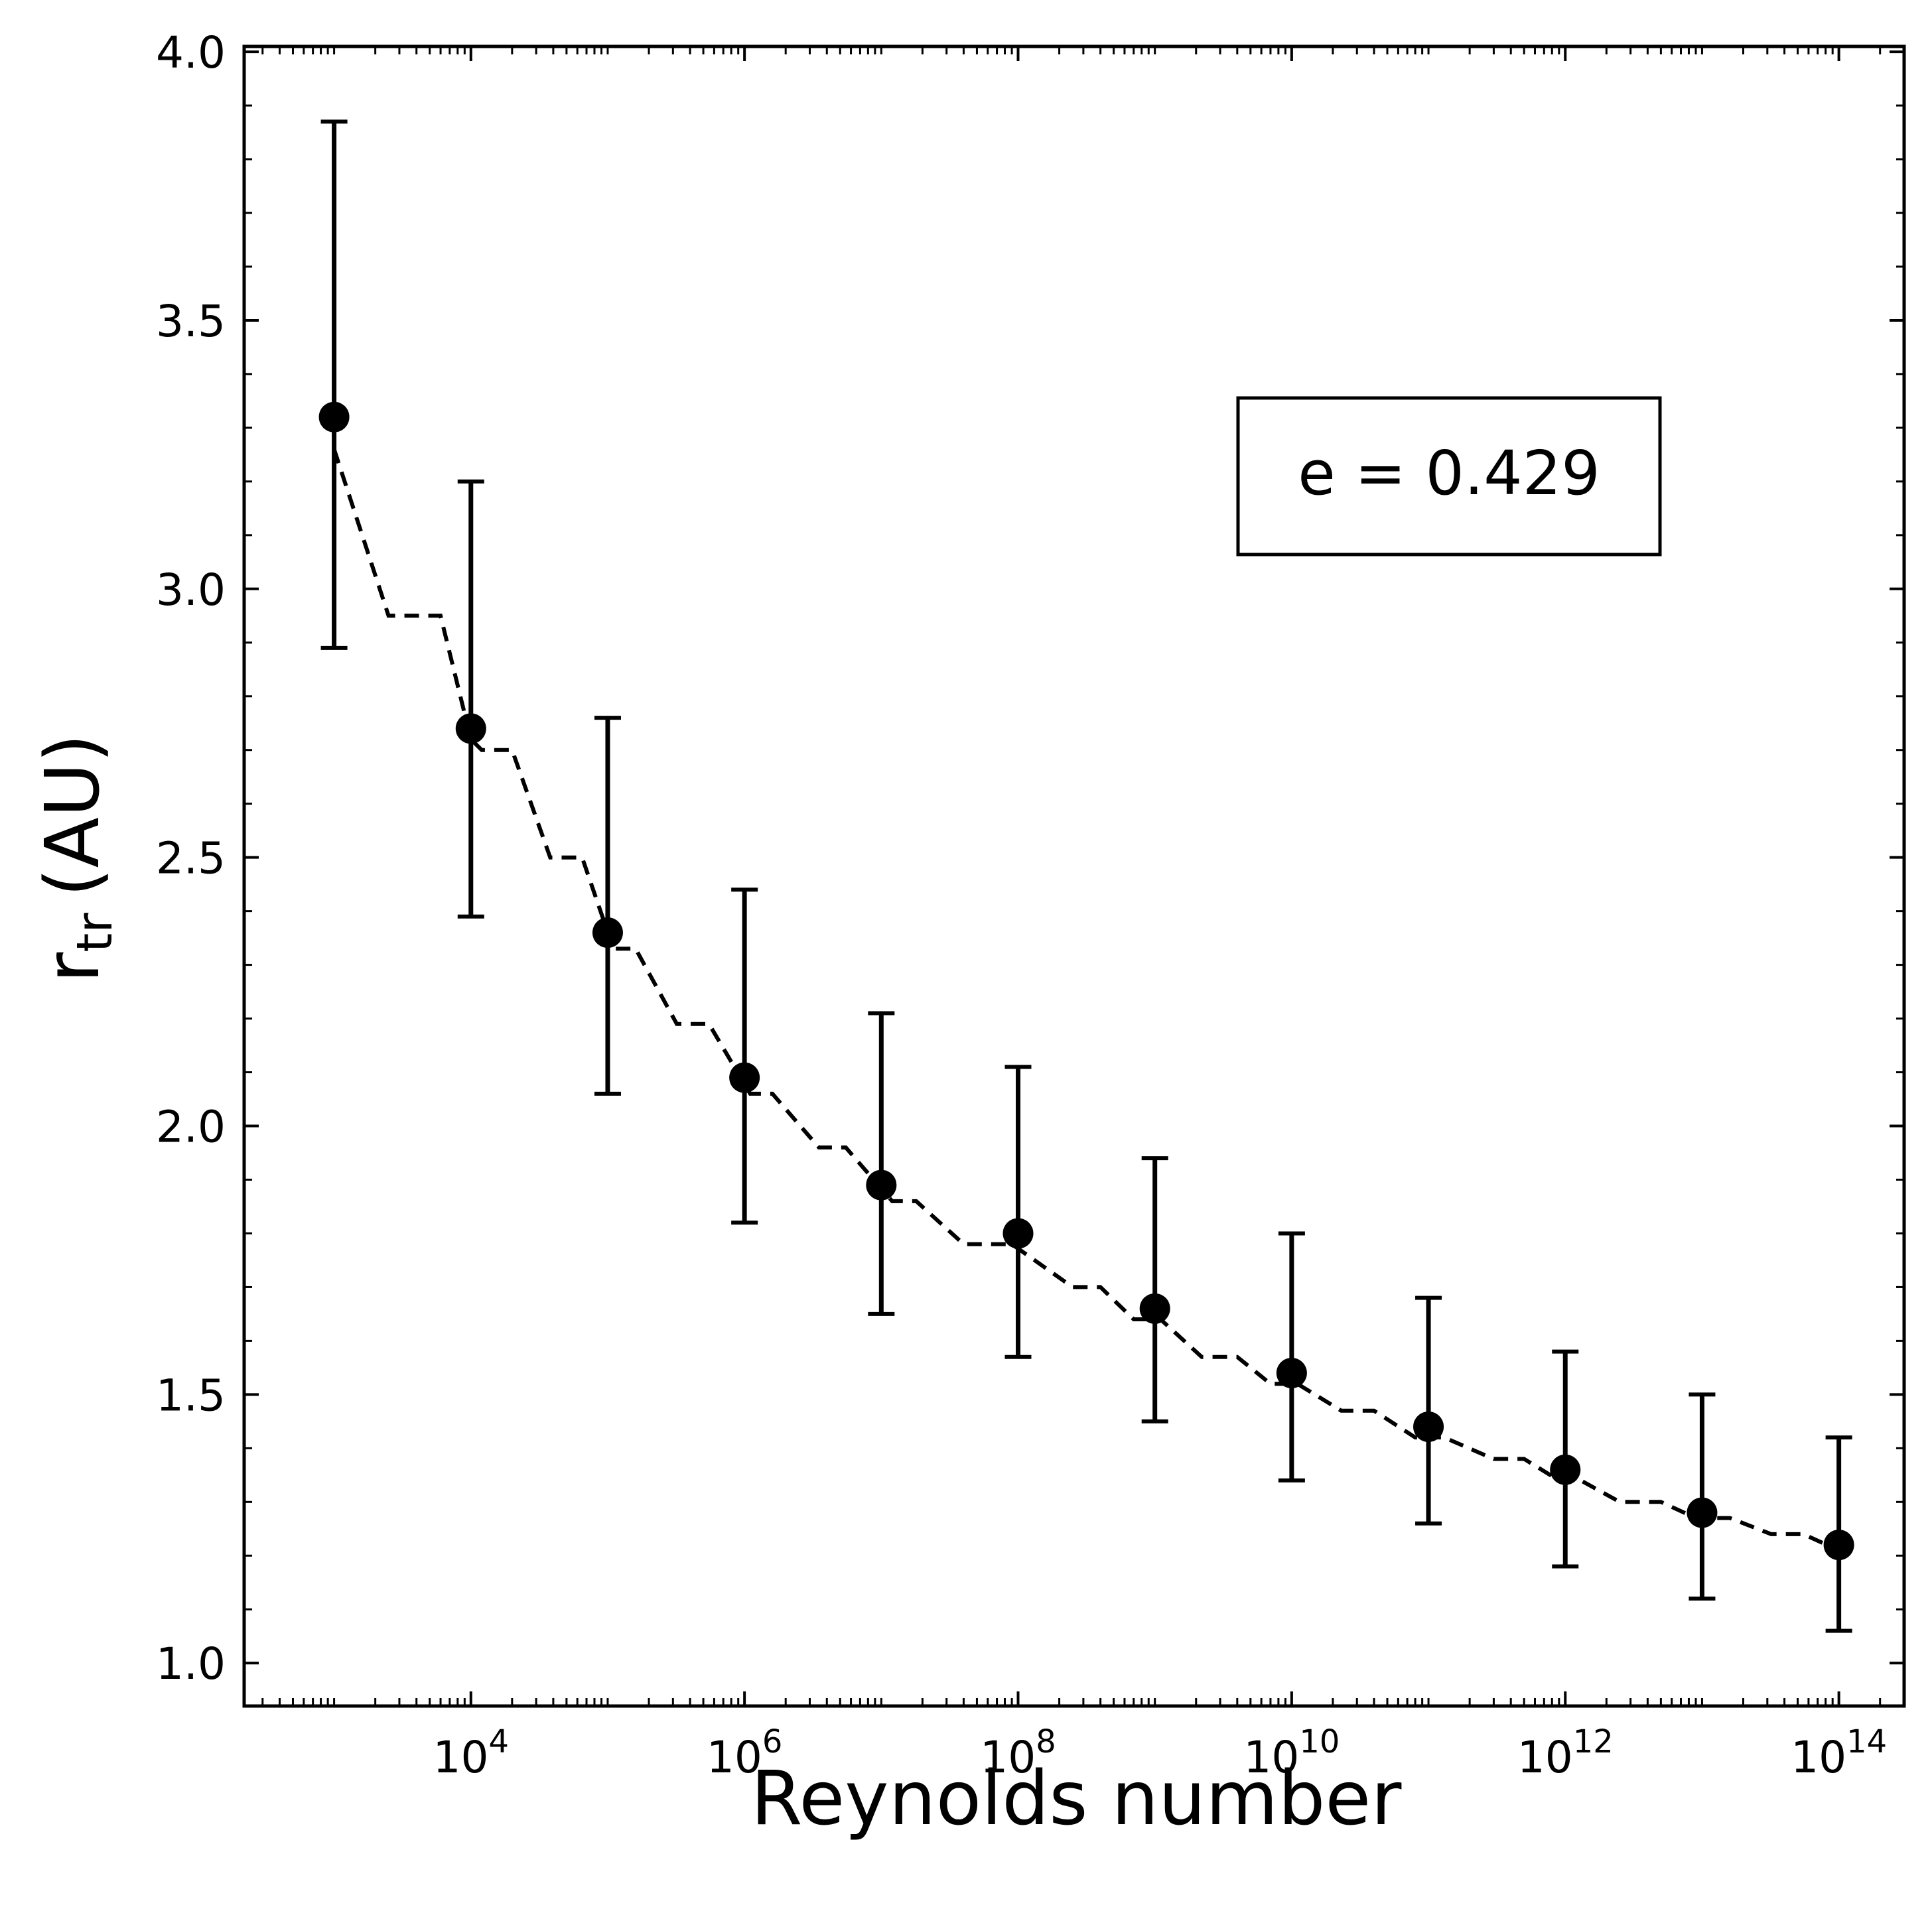 The height and width of the screenshot is (1907, 1932). Describe the element at coordinates (1018, 1753) in the screenshot. I see `x-tick-label-2: 10⁸` at that location.